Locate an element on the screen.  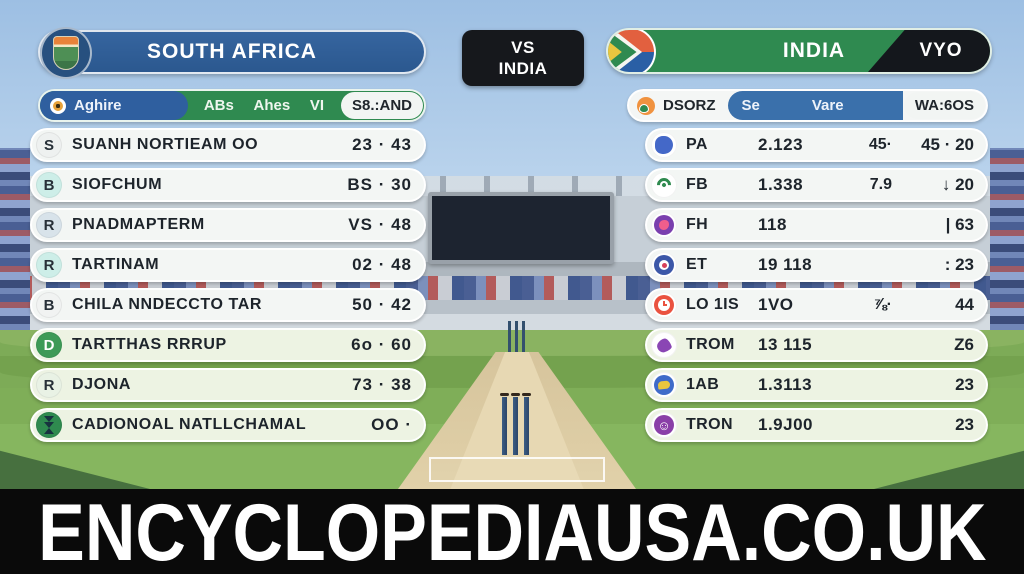
left-header-columns: ABs Ahes VI is located at coordinates (264, 105).